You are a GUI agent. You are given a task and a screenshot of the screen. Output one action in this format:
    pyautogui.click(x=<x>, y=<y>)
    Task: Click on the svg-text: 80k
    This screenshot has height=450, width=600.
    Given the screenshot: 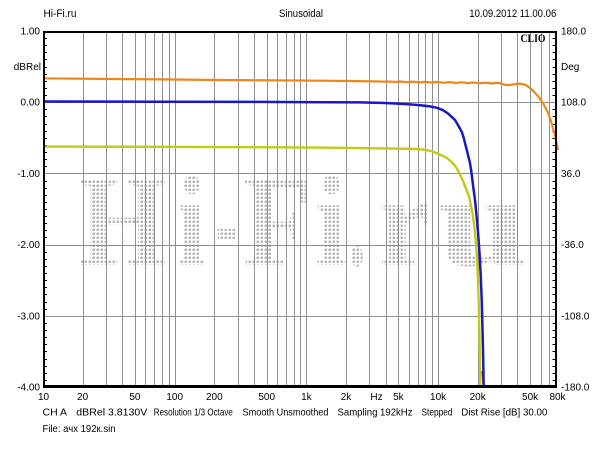 What is the action you would take?
    pyautogui.click(x=557, y=397)
    